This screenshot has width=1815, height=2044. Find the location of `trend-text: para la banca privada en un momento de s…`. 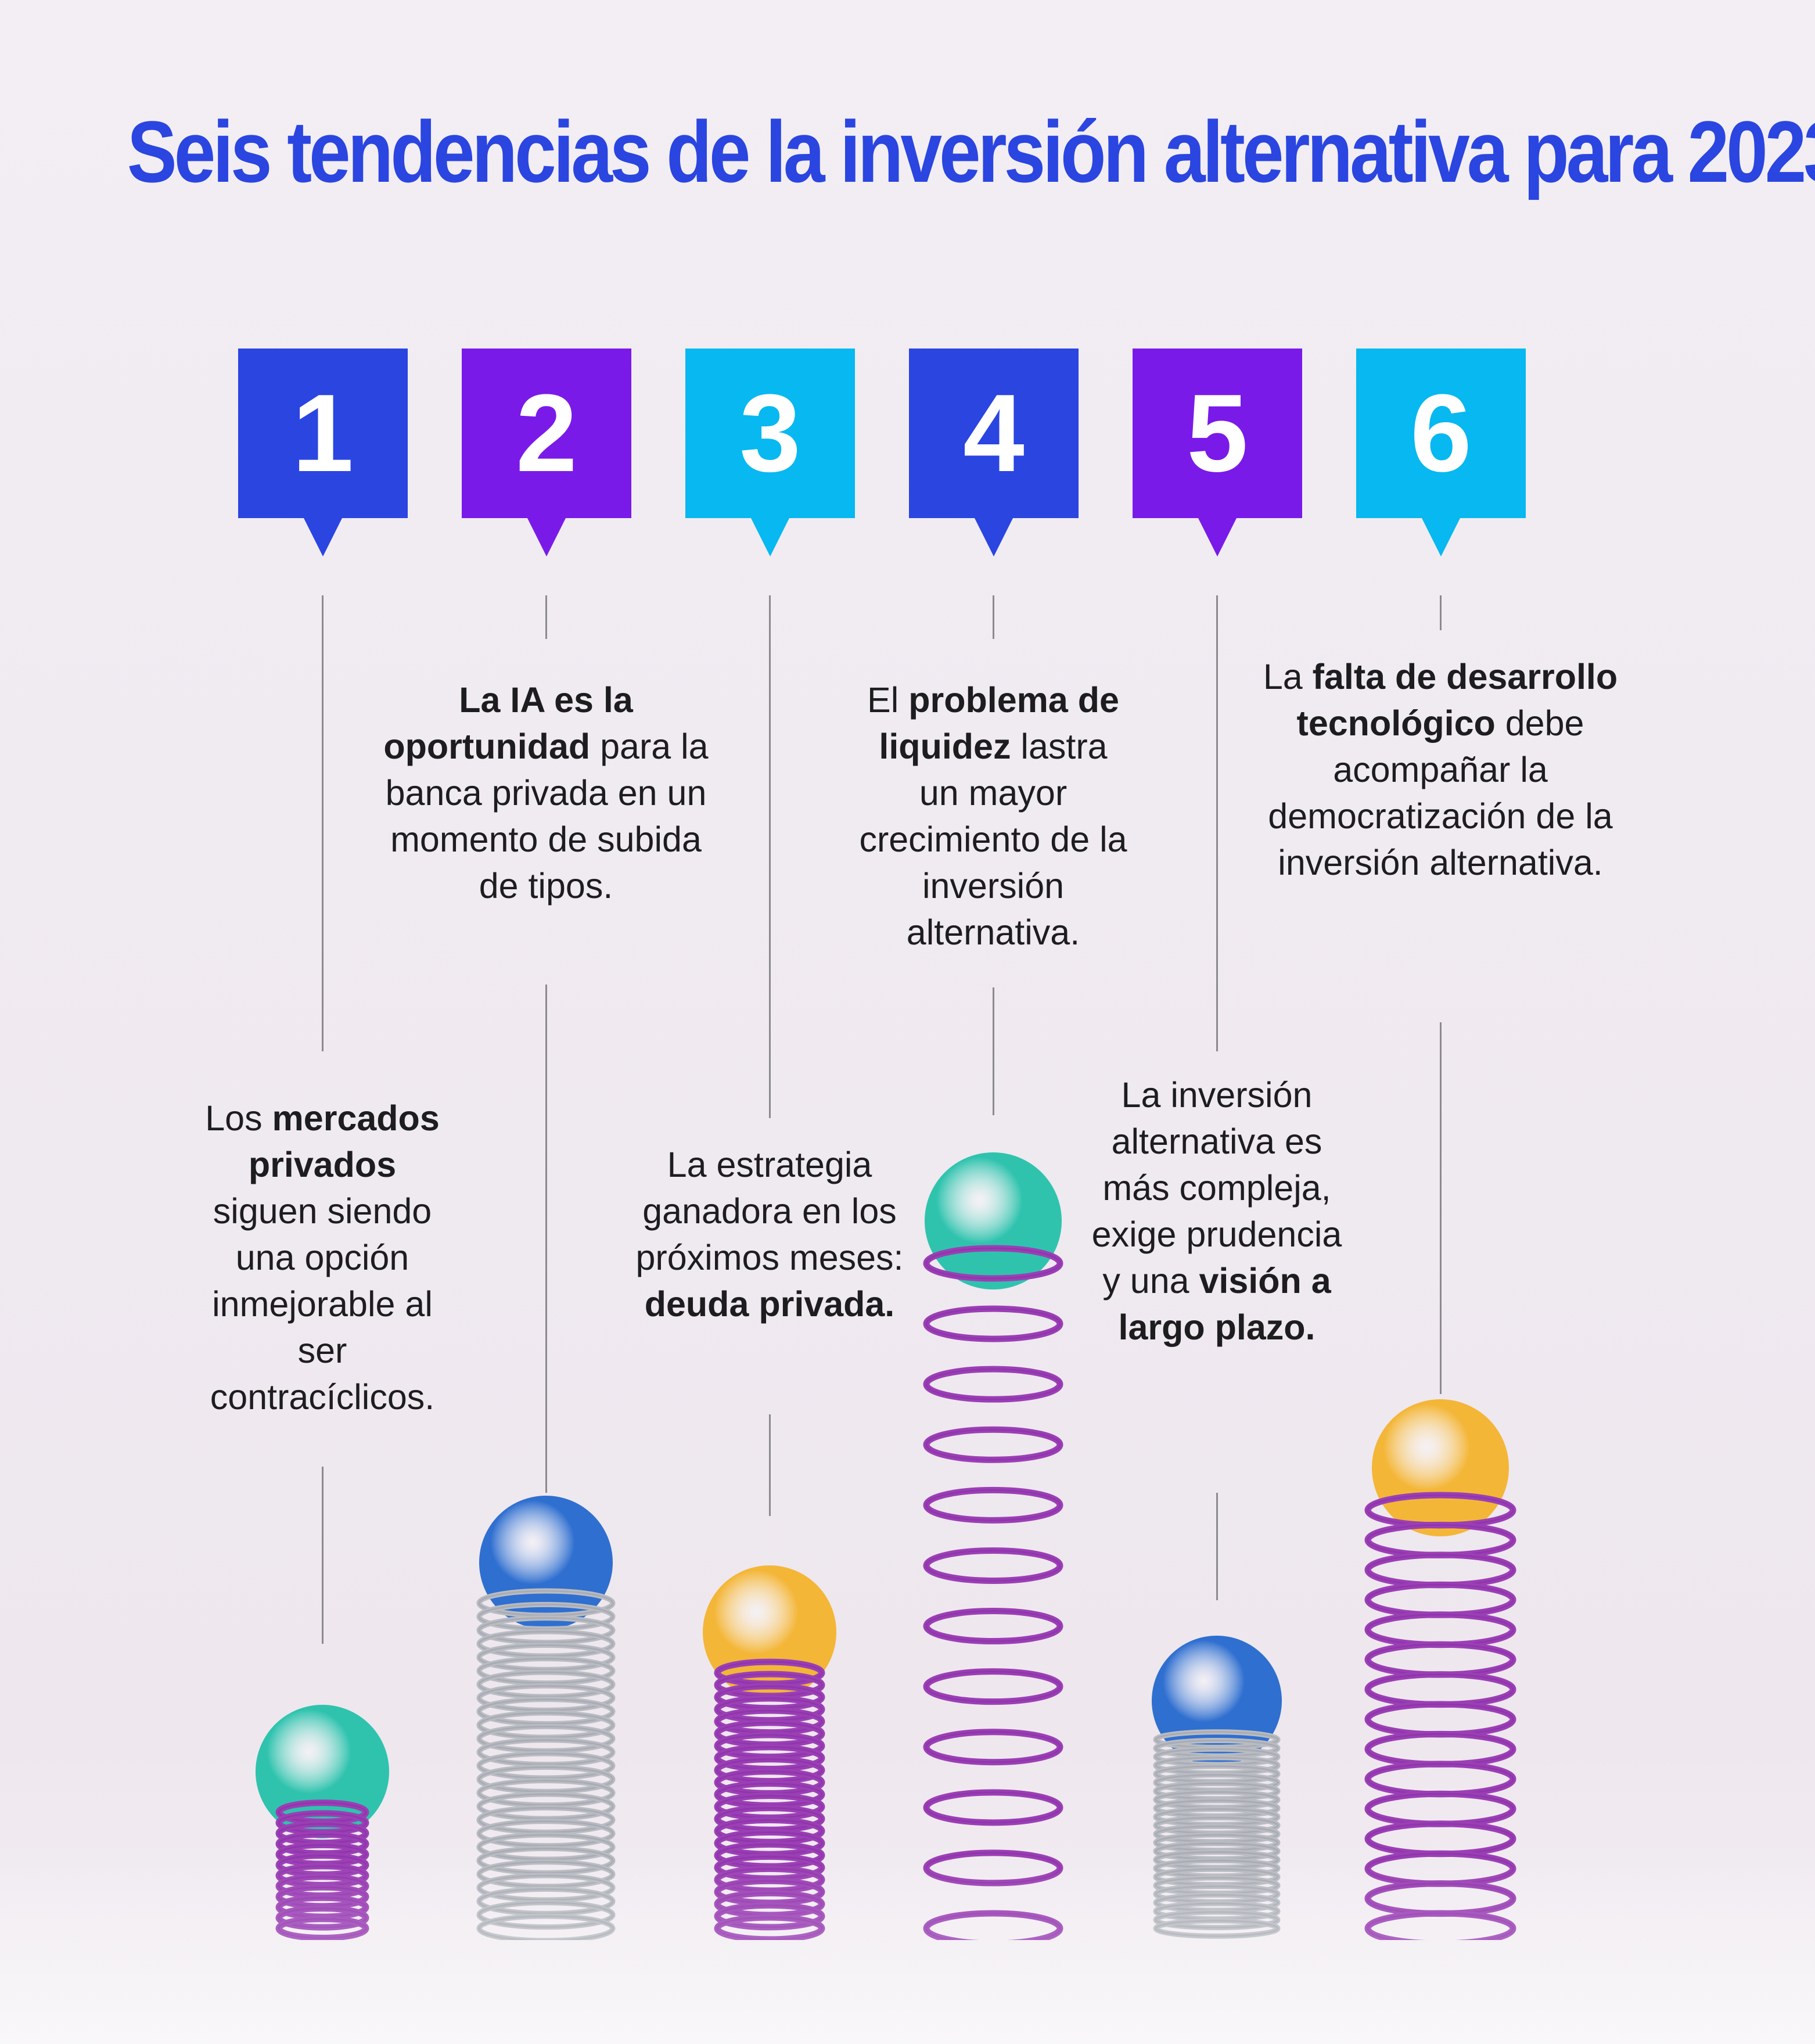

trend-text: para la banca privada en un momento de s… is located at coordinates (547, 816).